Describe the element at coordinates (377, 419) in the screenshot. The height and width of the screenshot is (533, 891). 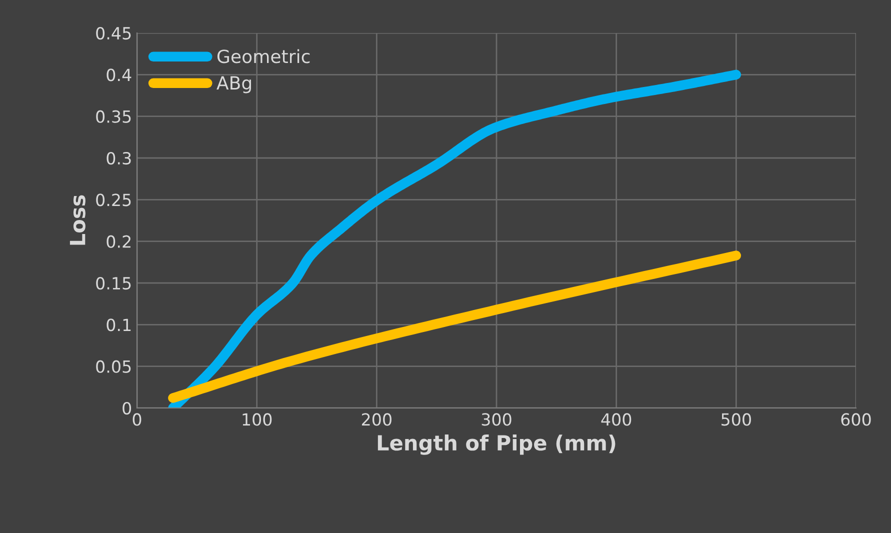
I see `x-tick-label: 200` at that location.